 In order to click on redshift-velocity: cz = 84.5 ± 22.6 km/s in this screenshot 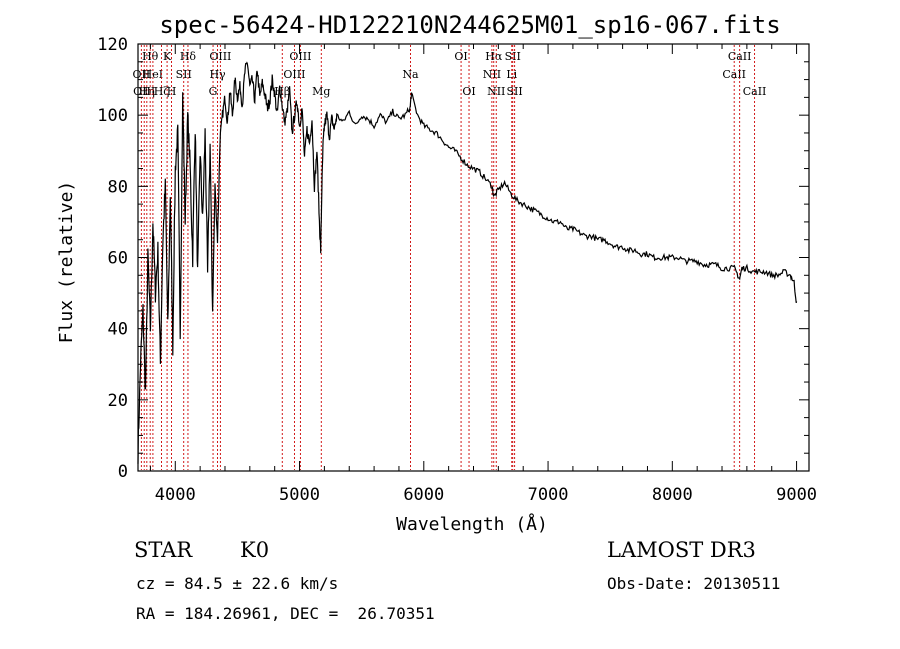, I will do `click(237, 583)`.